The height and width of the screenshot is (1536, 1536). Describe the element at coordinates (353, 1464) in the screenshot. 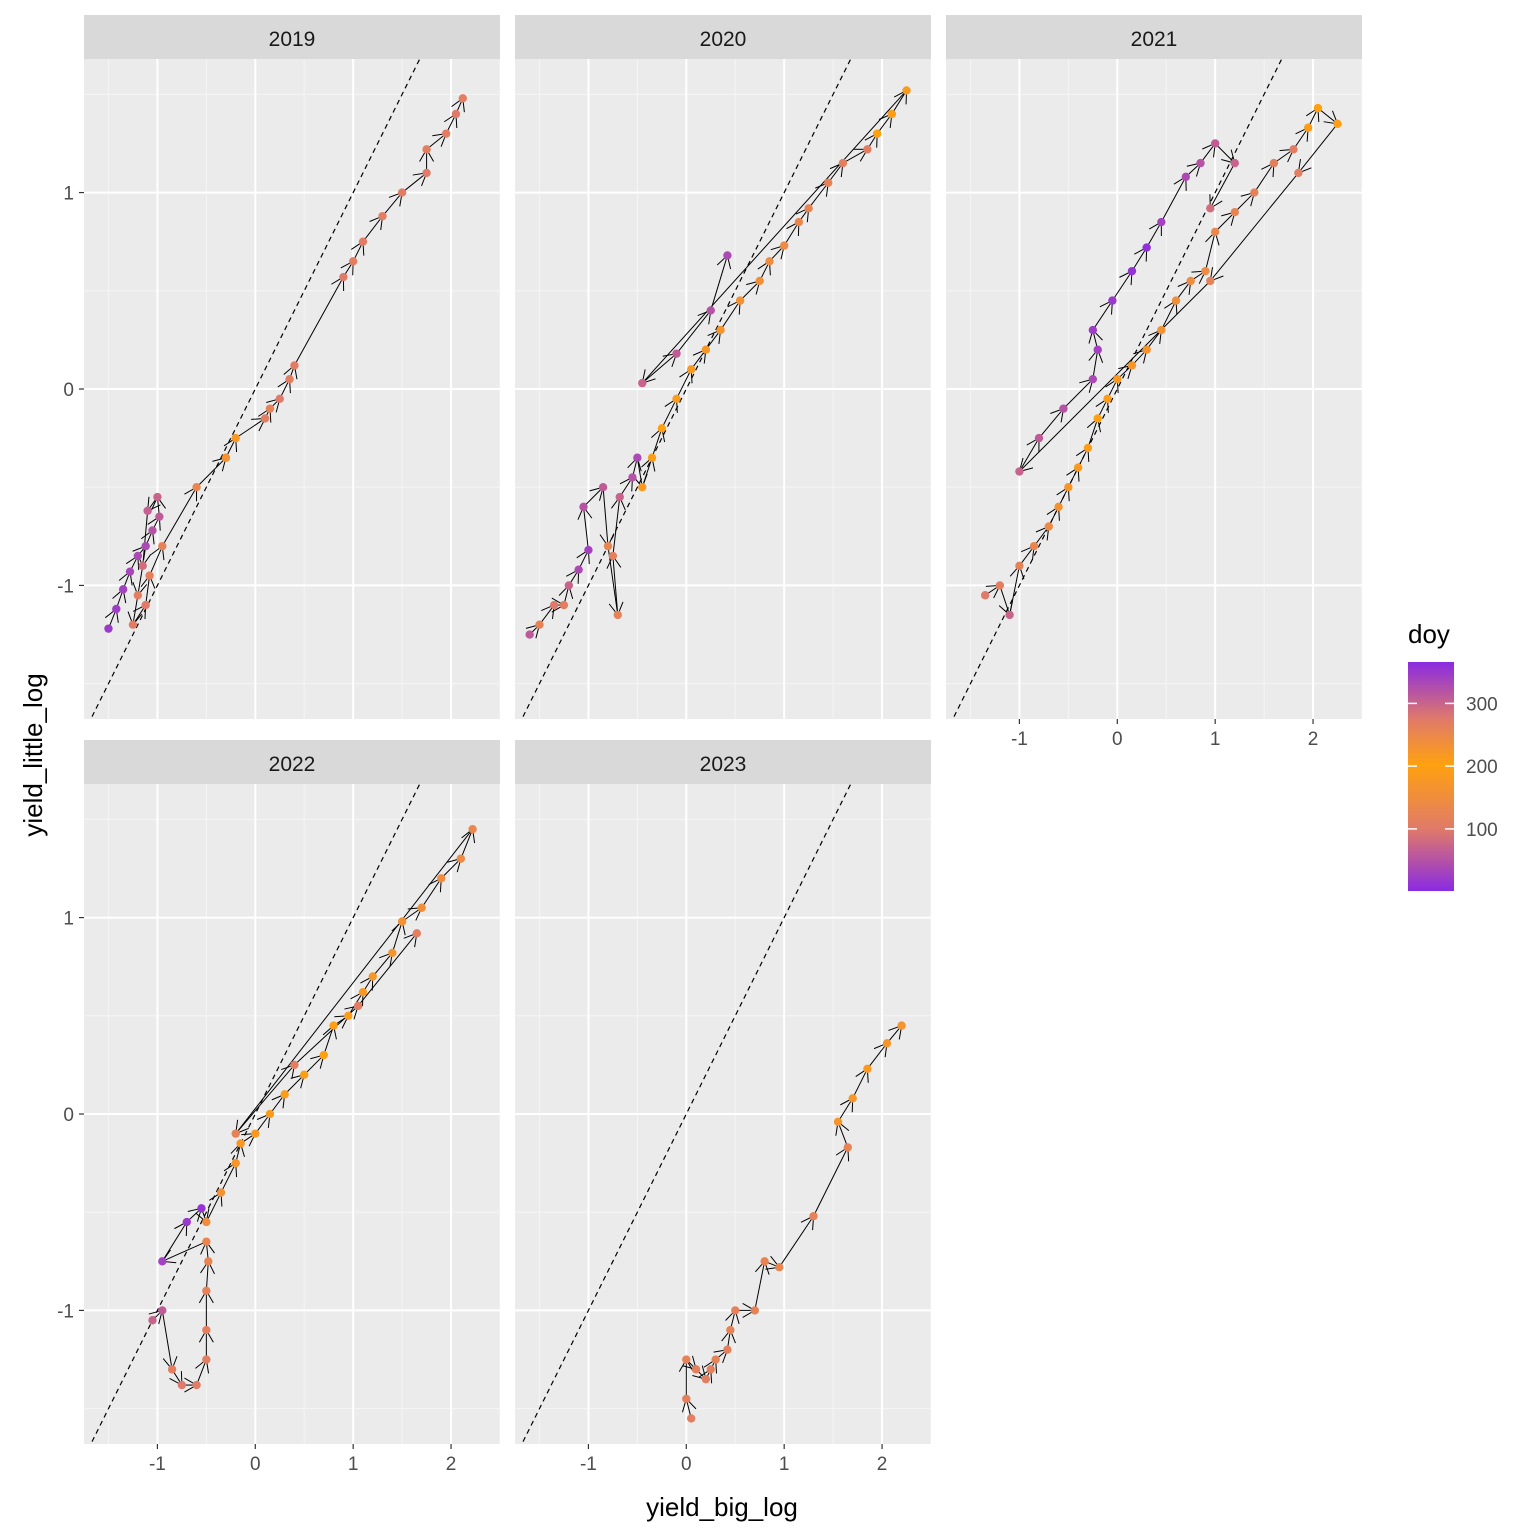

I see `x-tick-label: 1` at that location.